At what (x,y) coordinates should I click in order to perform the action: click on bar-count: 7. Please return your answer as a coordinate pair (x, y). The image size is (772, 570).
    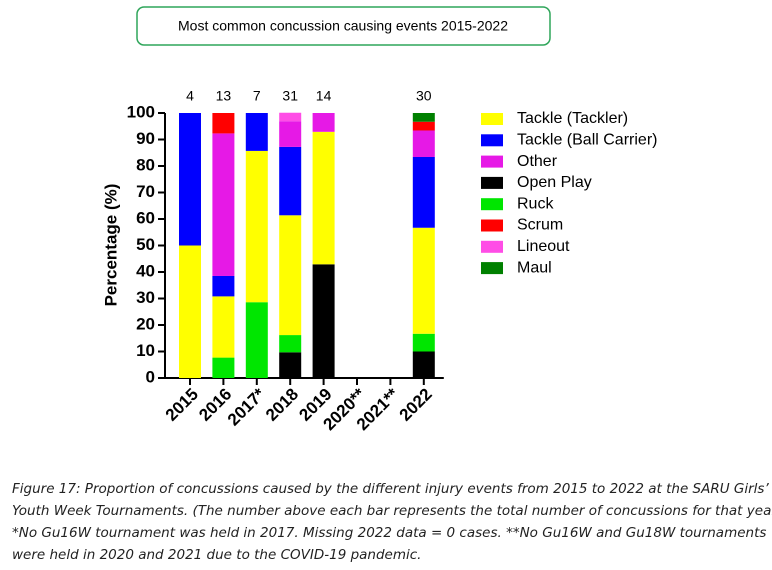
    Looking at the image, I should click on (257, 96).